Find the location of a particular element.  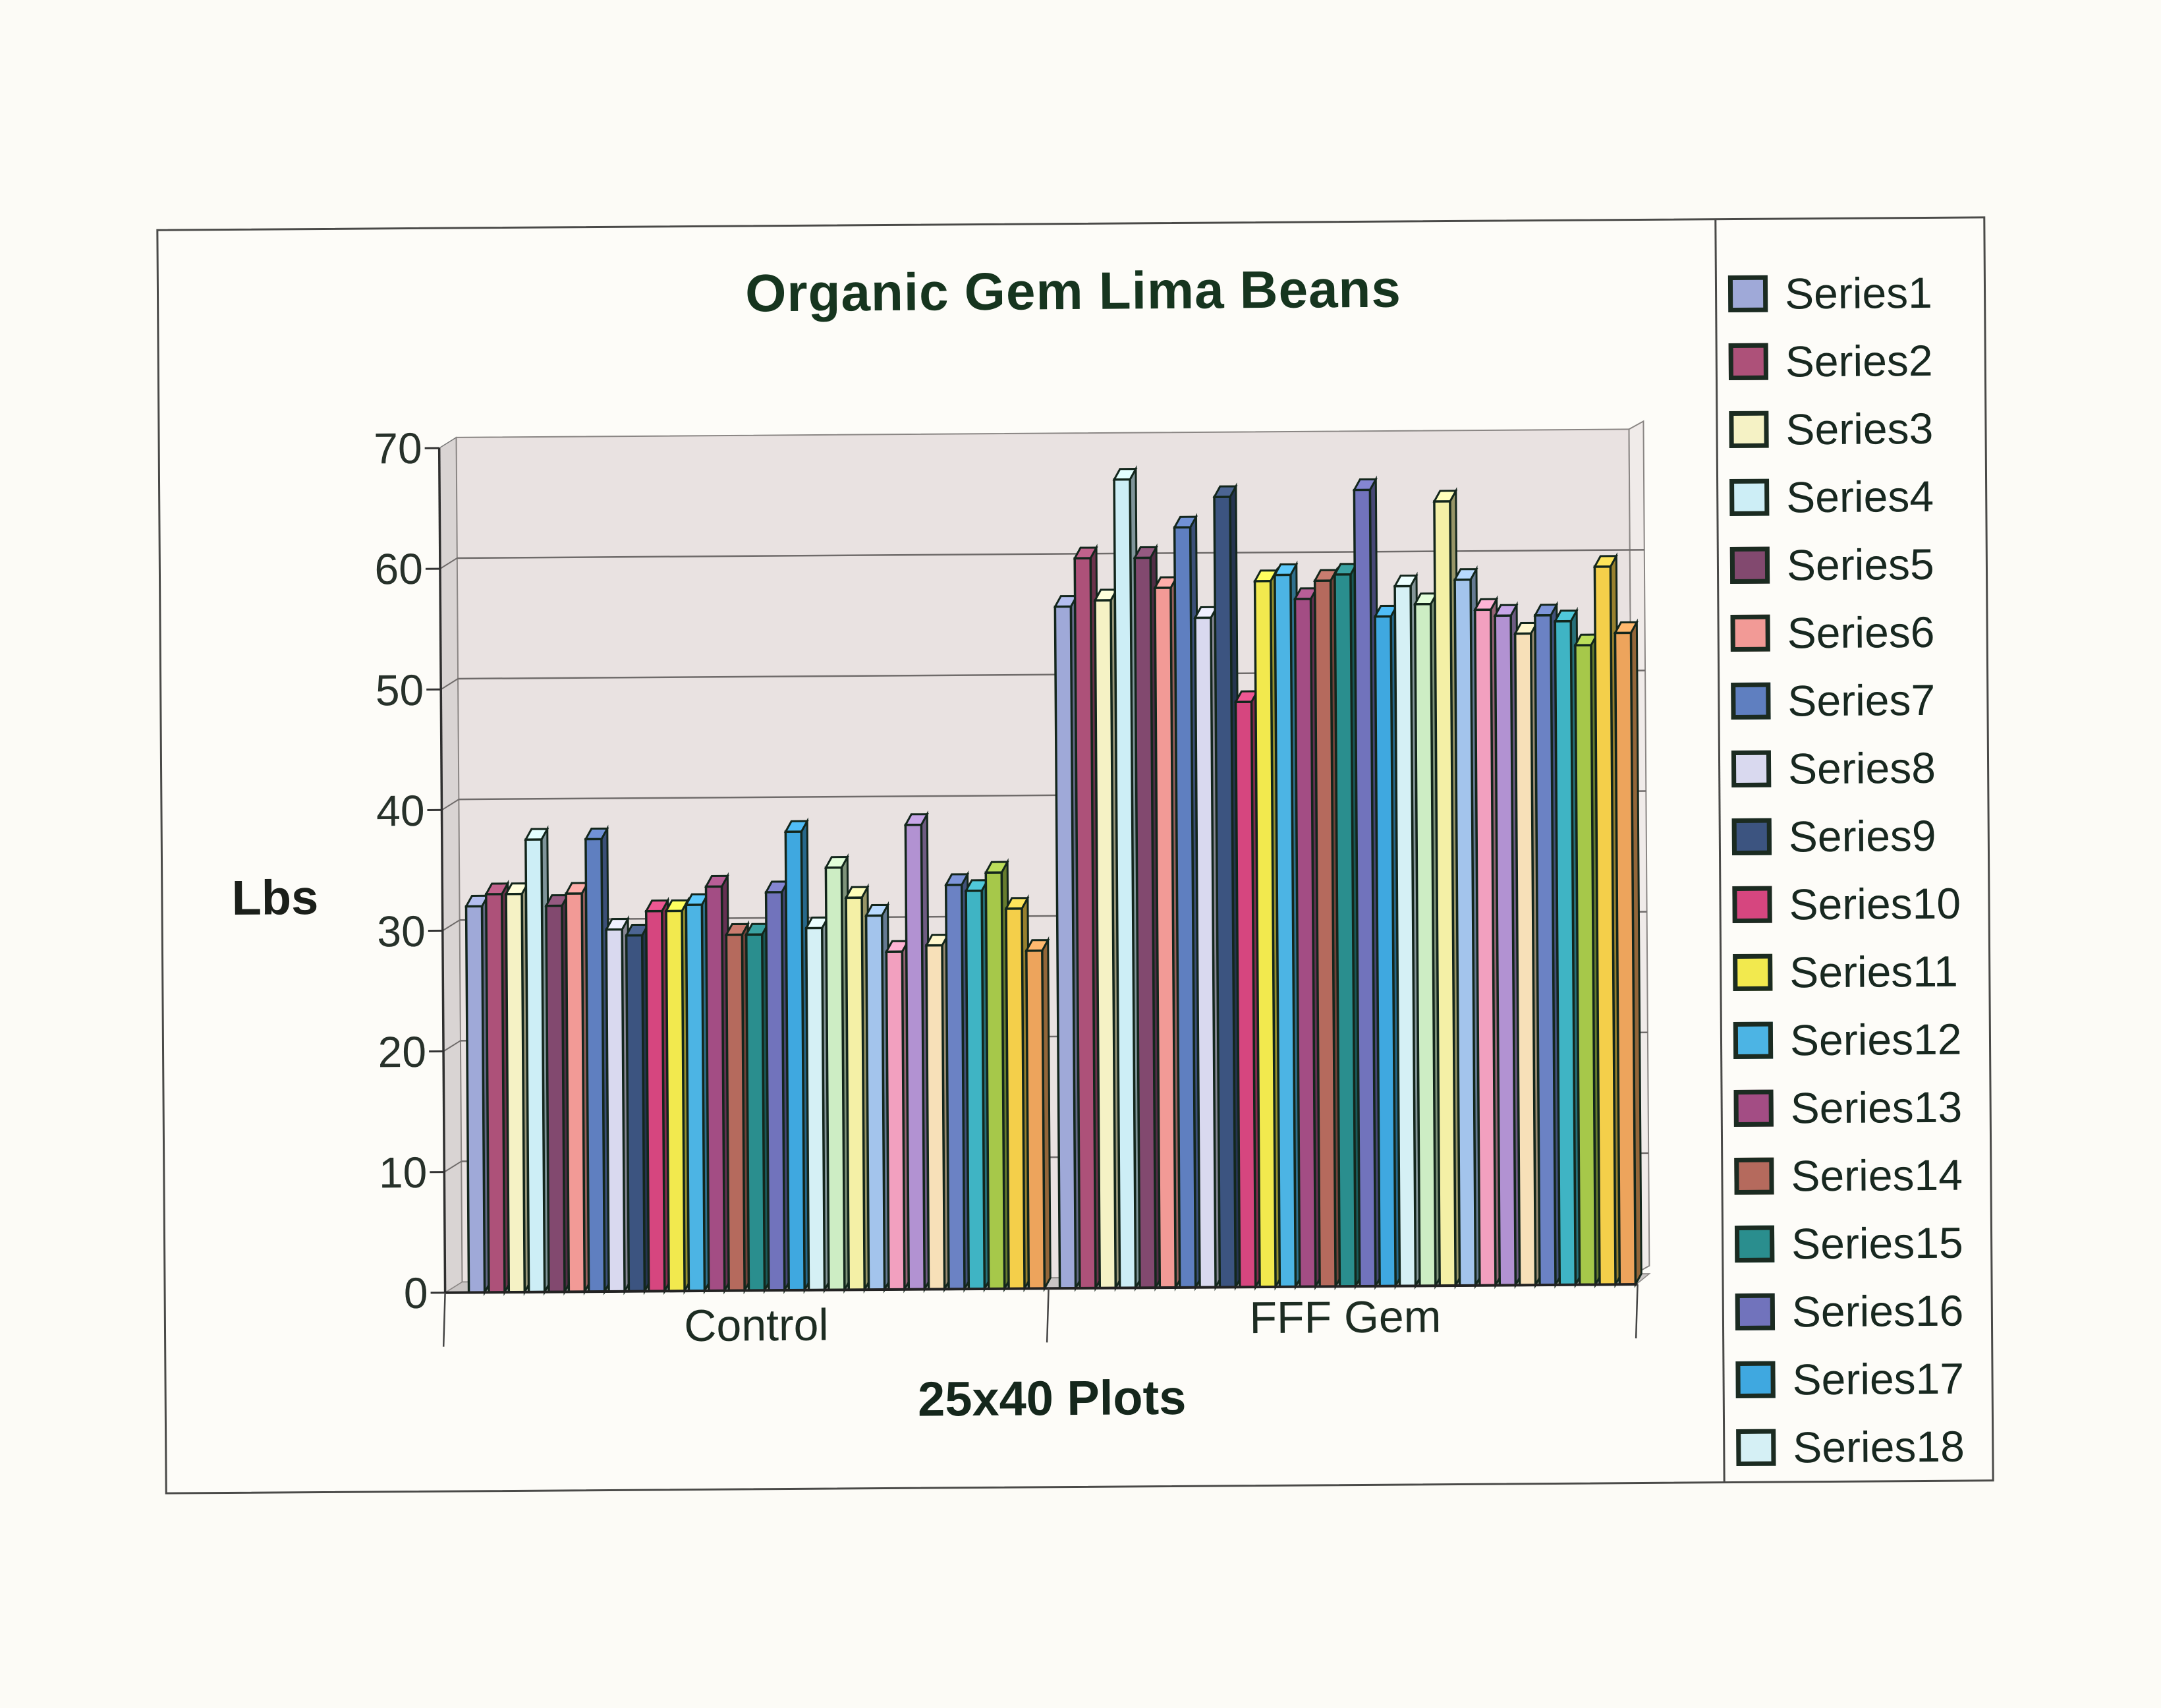

legend-item-series4: Series4 is located at coordinates (1831, 496).